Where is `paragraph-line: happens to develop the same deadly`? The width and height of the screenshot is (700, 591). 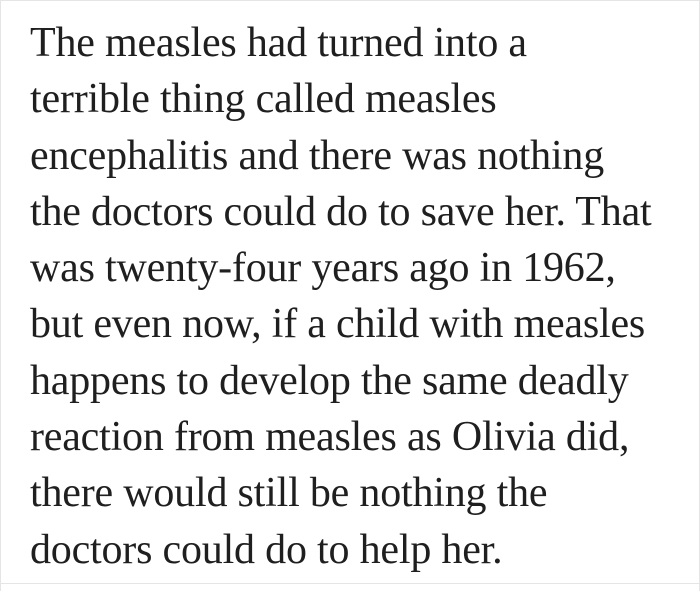
paragraph-line: happens to develop the same deadly is located at coordinates (329, 380).